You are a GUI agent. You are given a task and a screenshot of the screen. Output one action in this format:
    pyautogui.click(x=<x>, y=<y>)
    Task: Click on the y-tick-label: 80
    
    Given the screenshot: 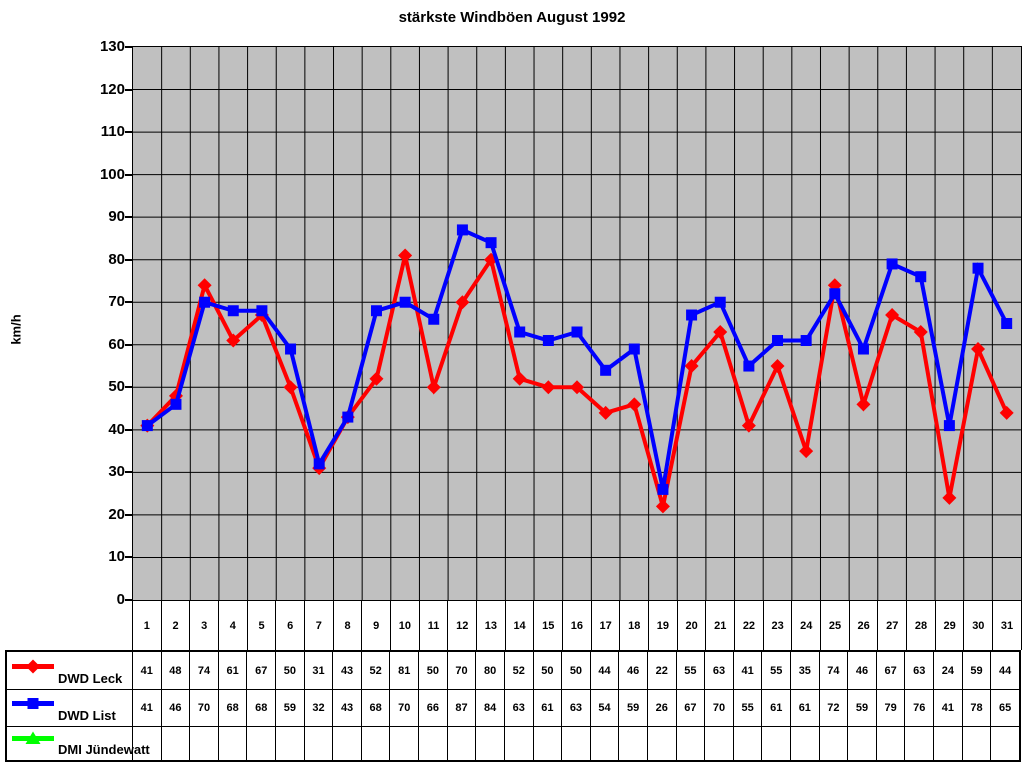 What is the action you would take?
    pyautogui.click(x=116, y=259)
    